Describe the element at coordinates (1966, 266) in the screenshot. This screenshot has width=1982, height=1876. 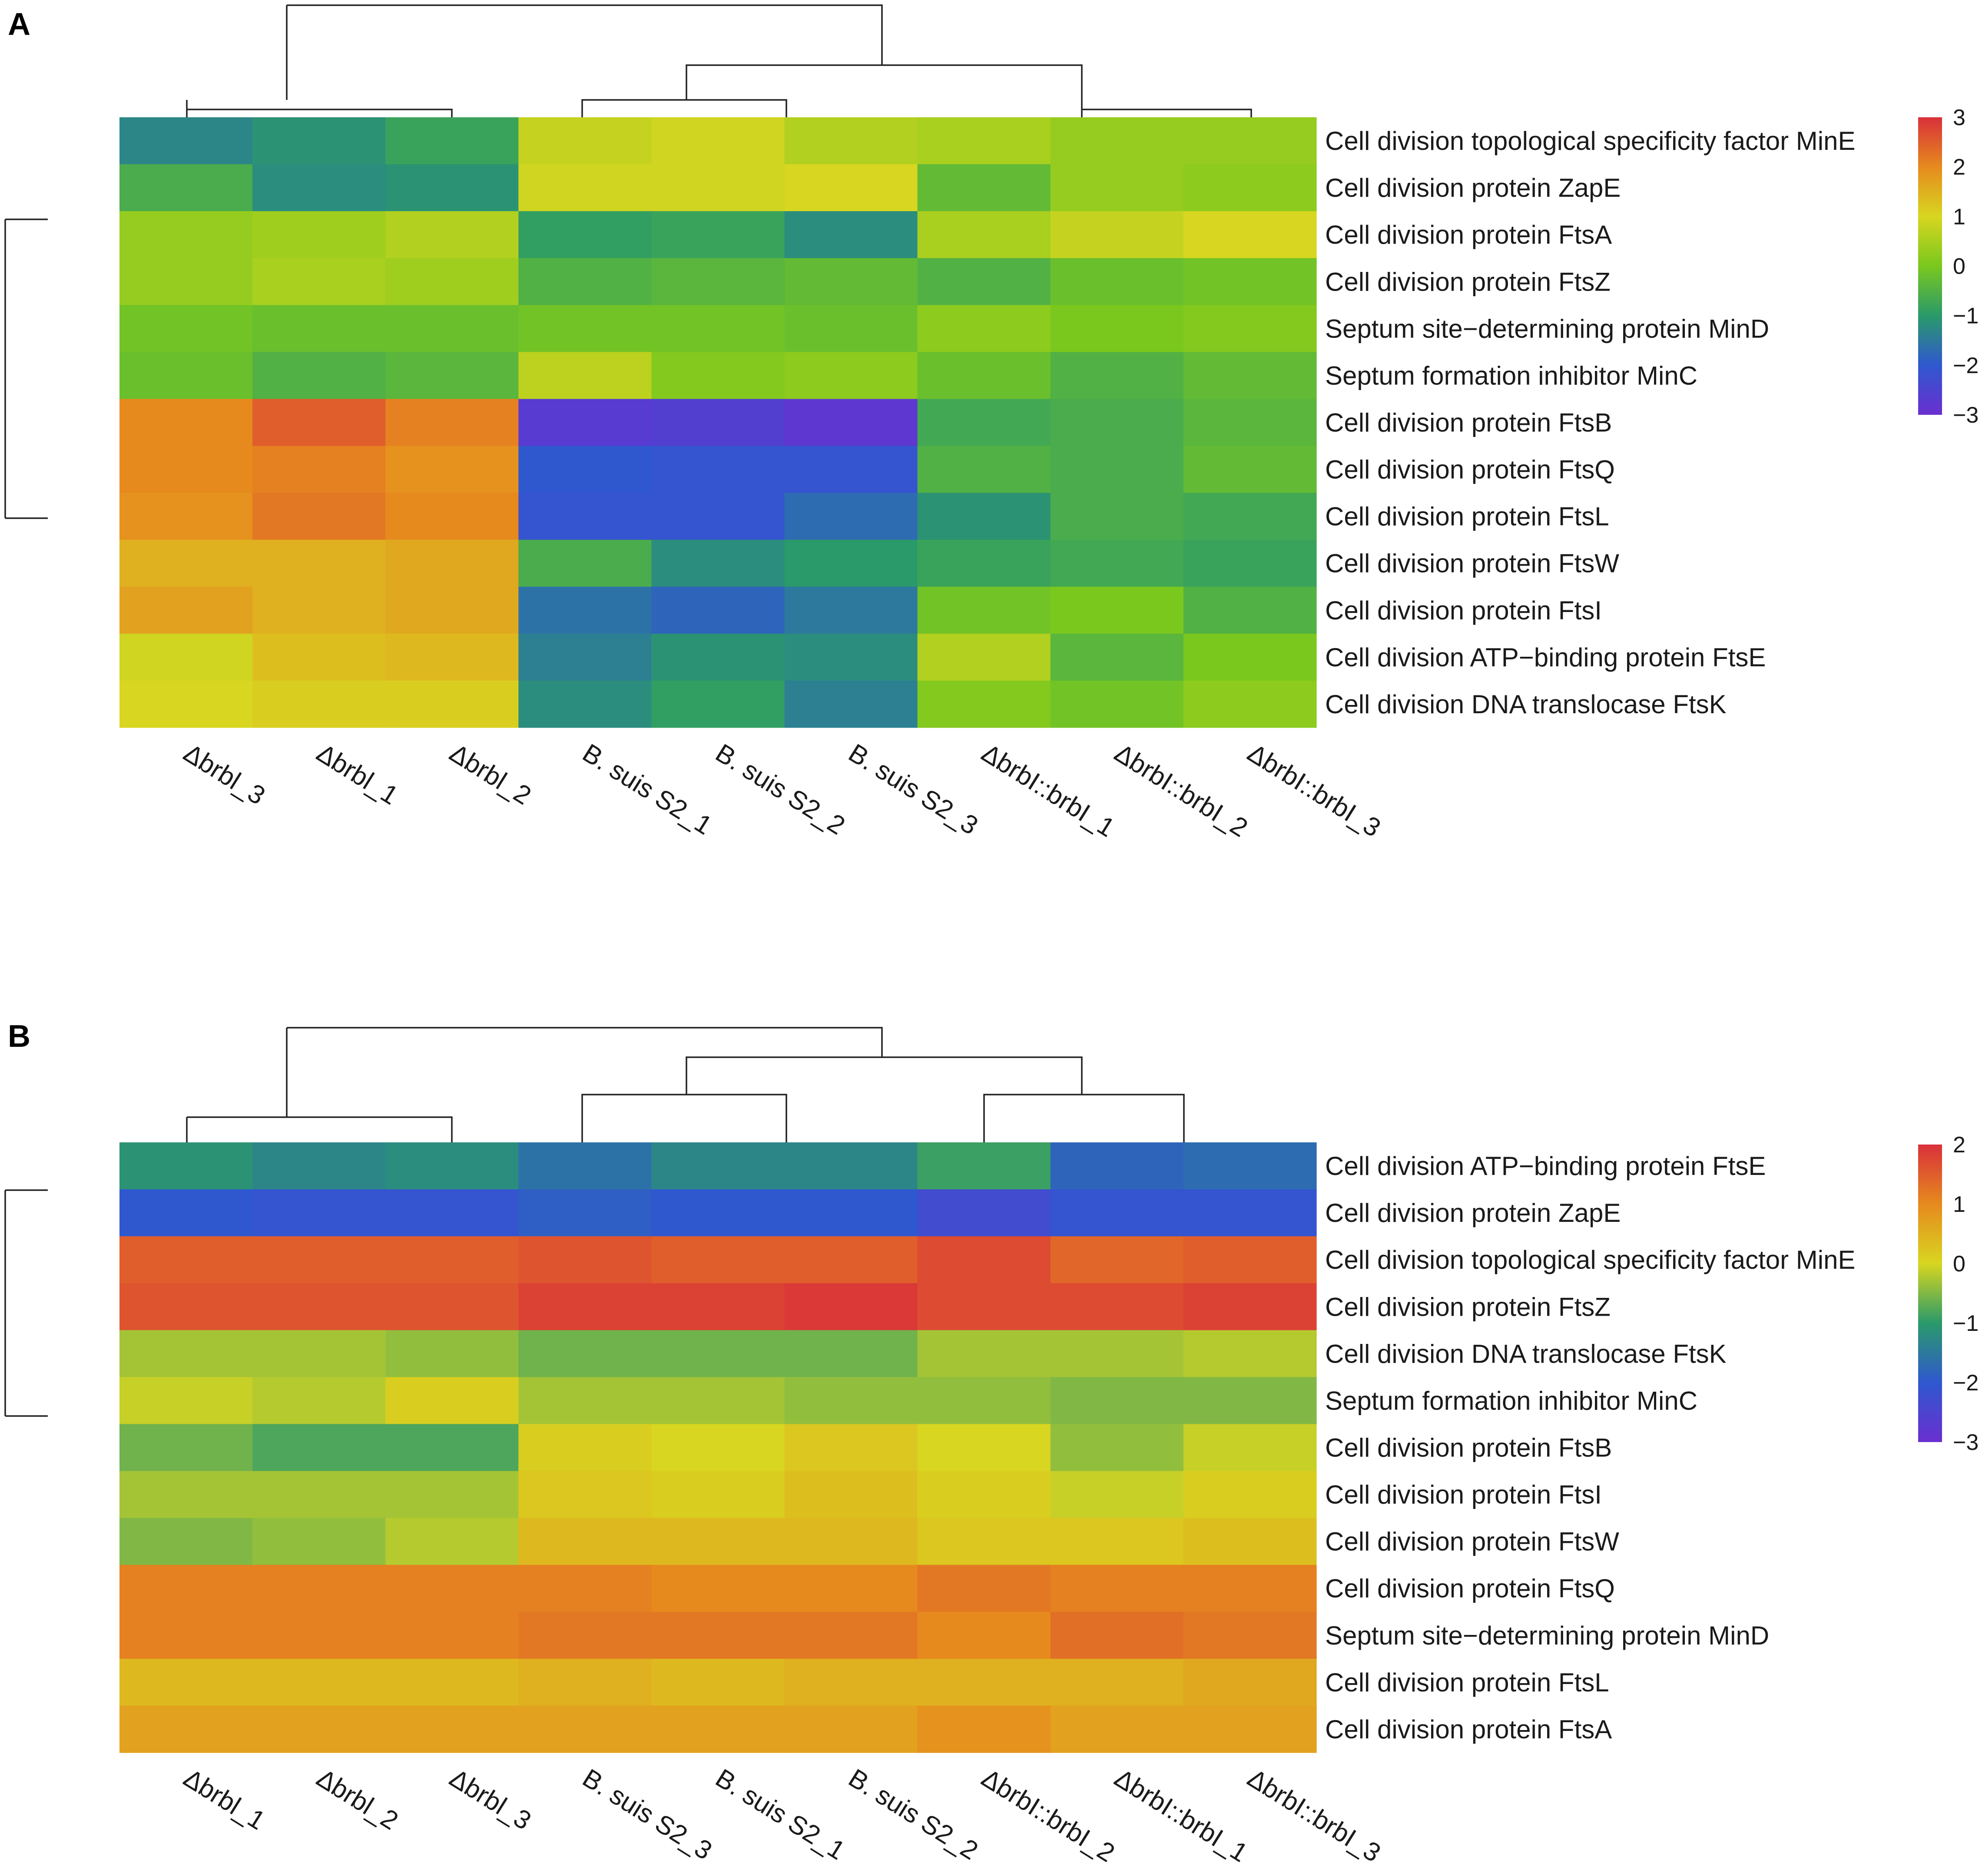
I see `colorbar-ticks-a: 3 2 1 0 −1 −2 −3` at that location.